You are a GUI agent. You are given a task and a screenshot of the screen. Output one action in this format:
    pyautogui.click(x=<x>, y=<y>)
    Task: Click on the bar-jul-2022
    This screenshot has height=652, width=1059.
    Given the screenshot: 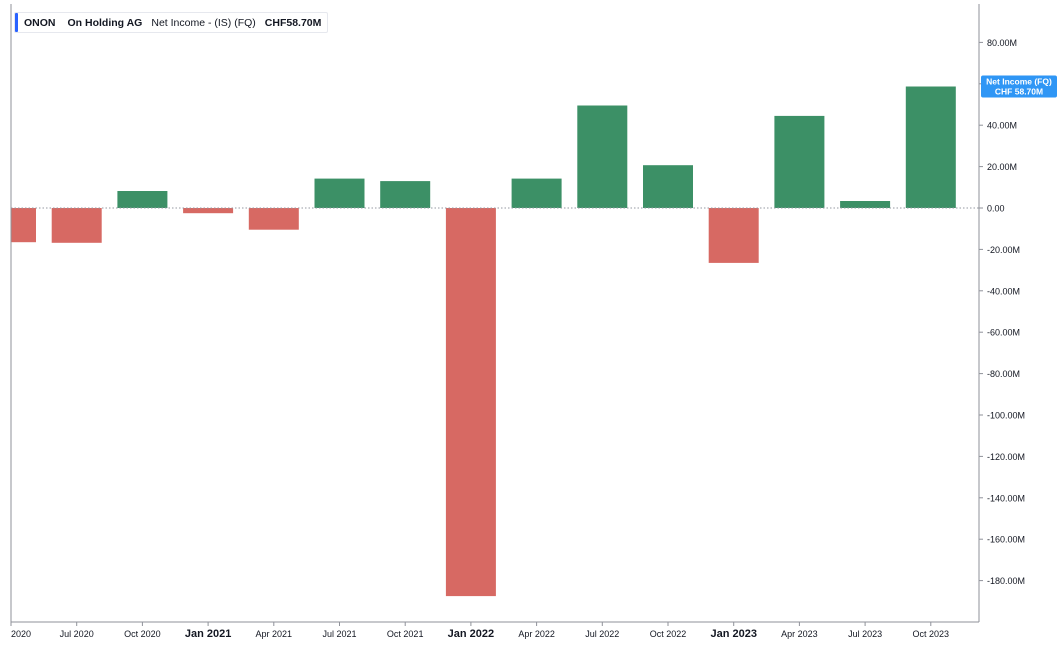 What is the action you would take?
    pyautogui.click(x=602, y=156)
    